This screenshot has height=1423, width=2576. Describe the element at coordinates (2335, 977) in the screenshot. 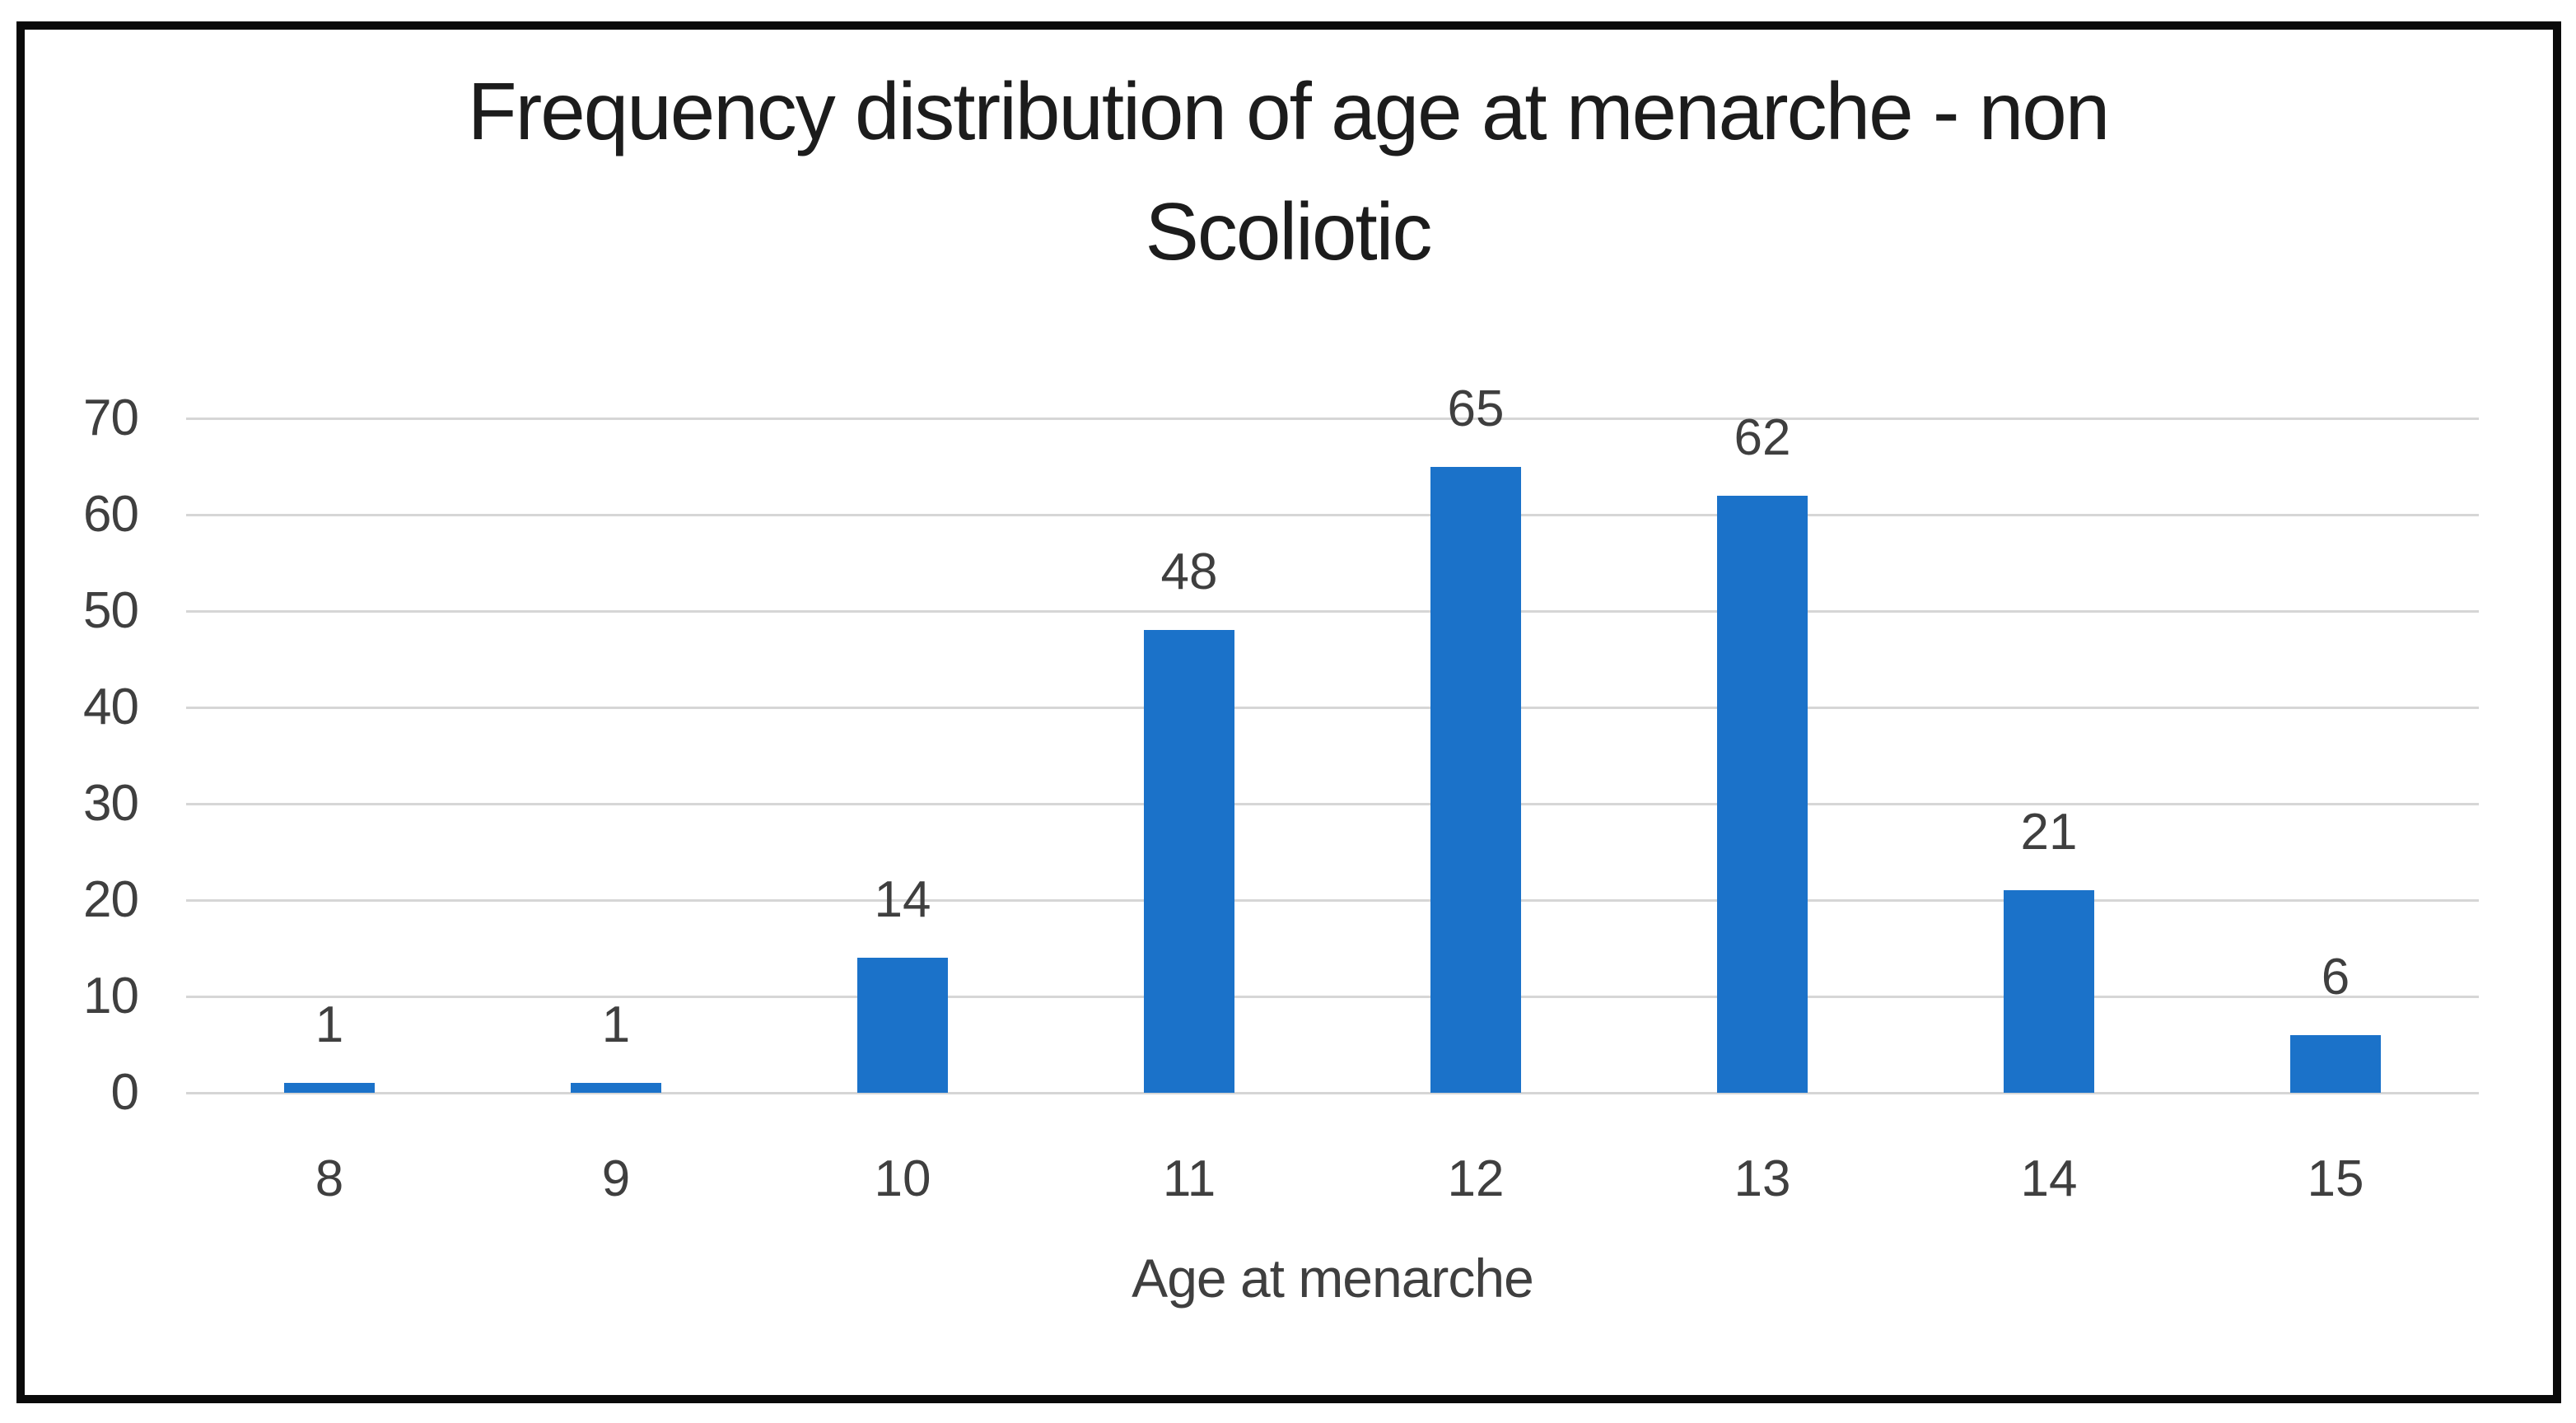

I see `bar-value-label-age-15: 6` at that location.